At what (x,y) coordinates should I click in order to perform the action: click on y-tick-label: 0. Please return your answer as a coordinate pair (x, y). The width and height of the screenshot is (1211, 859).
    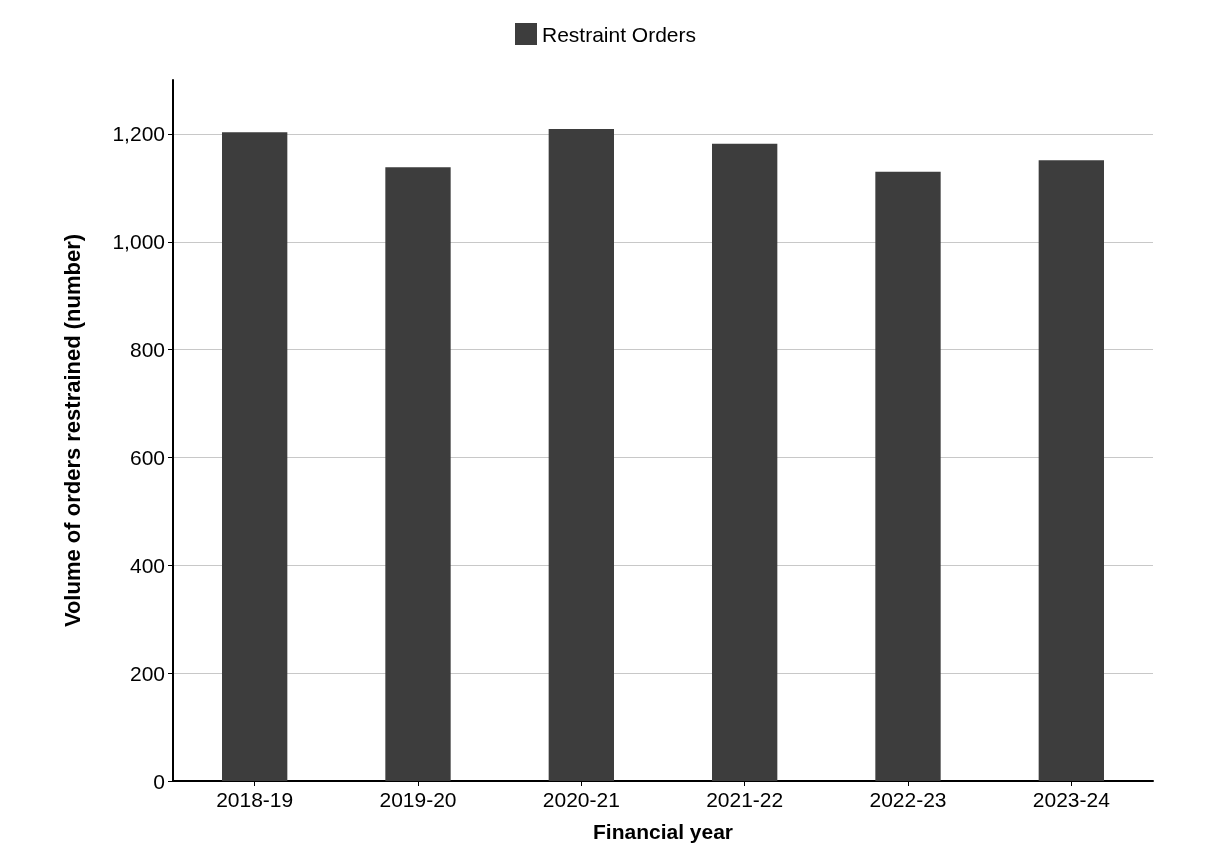
    Looking at the image, I should click on (159, 781).